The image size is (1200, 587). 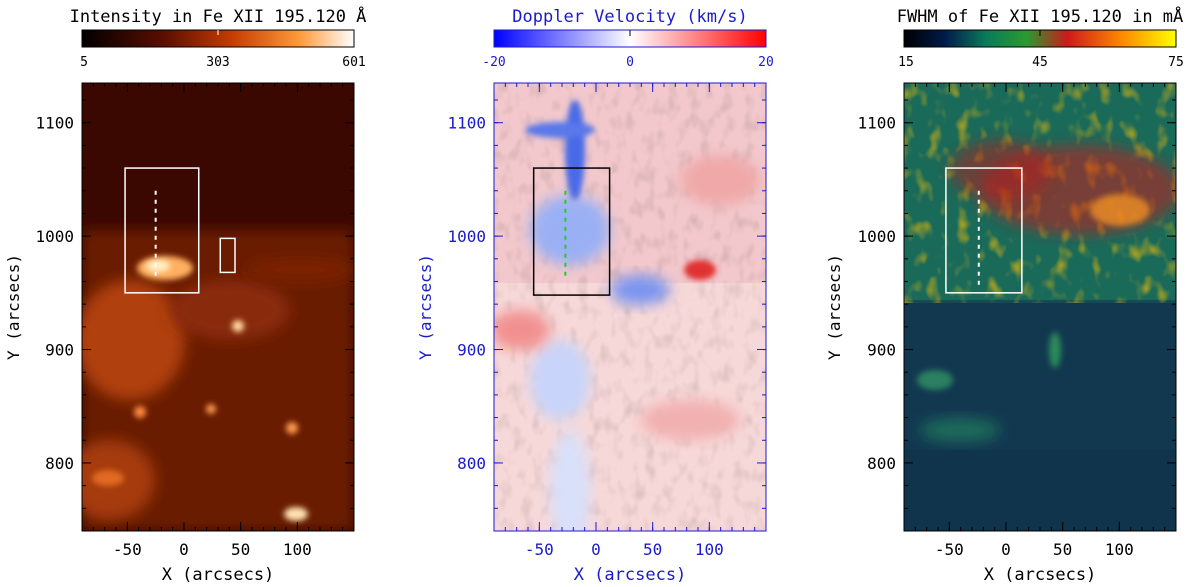 What do you see at coordinates (1040, 16) in the screenshot?
I see `fwhm-title: FWHM of Fe XII 195.120 in mÅ` at bounding box center [1040, 16].